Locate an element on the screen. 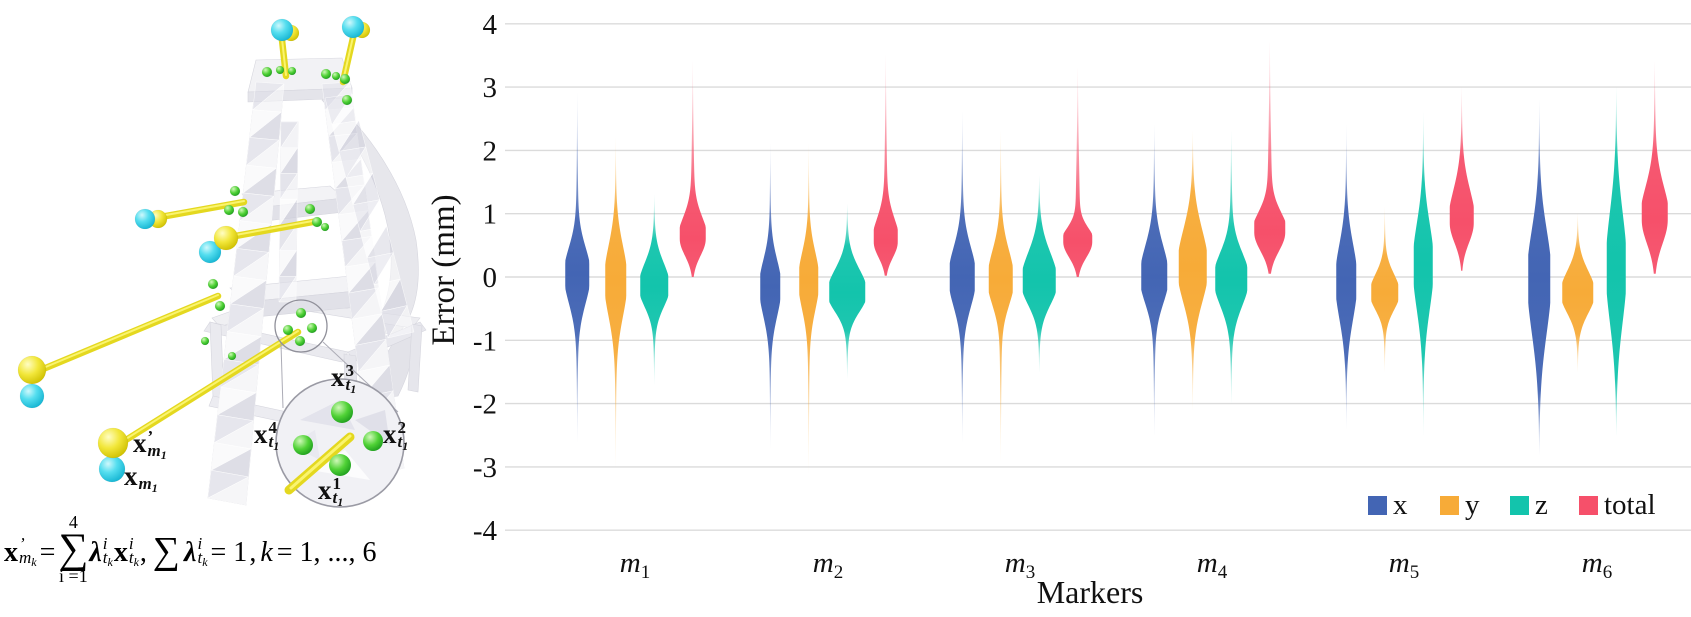 This screenshot has height=617, width=1691. y-tick-label--4: -4 is located at coordinates (485, 531).